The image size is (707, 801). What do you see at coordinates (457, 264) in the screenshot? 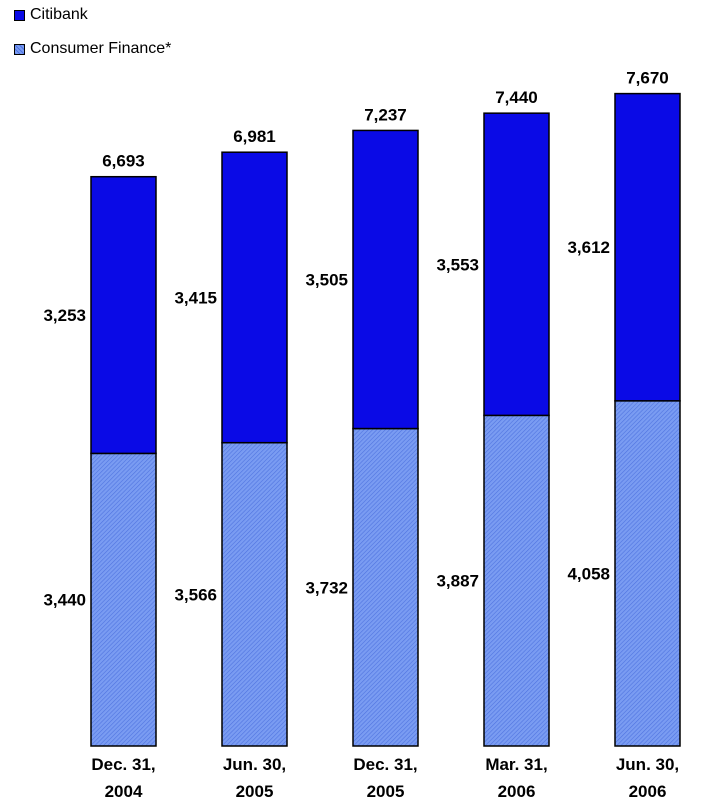
I see `data-label-citibank-3: 3,553` at bounding box center [457, 264].